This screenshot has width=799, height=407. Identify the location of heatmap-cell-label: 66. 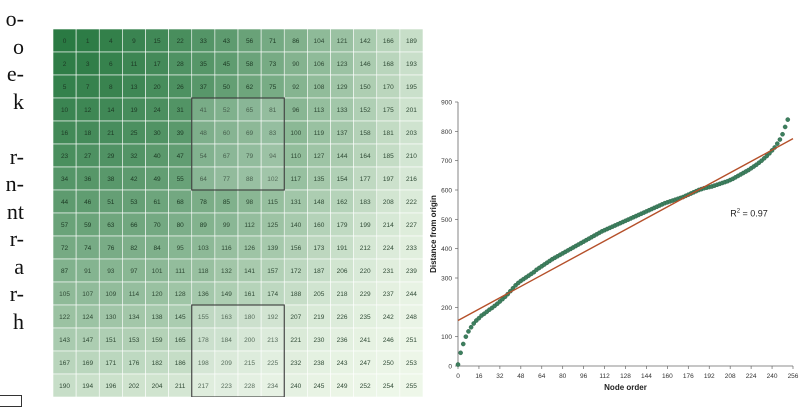
(134, 225).